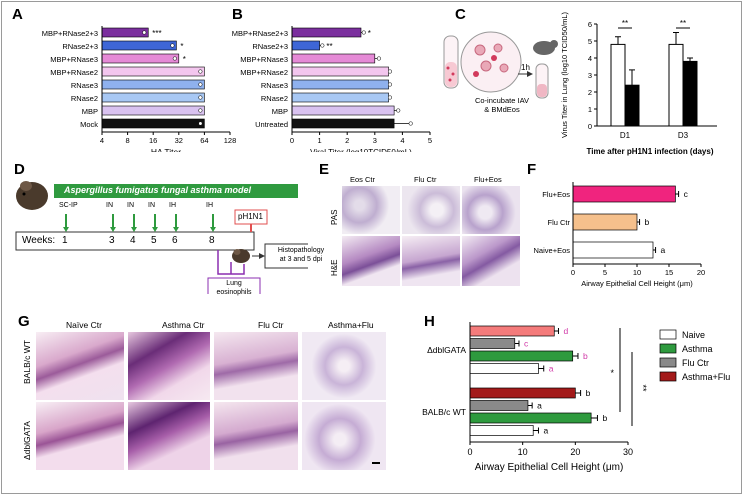 This screenshot has width=743, height=495. Describe the element at coordinates (491, 261) in the screenshot. I see `e-image-he-flueos` at that location.